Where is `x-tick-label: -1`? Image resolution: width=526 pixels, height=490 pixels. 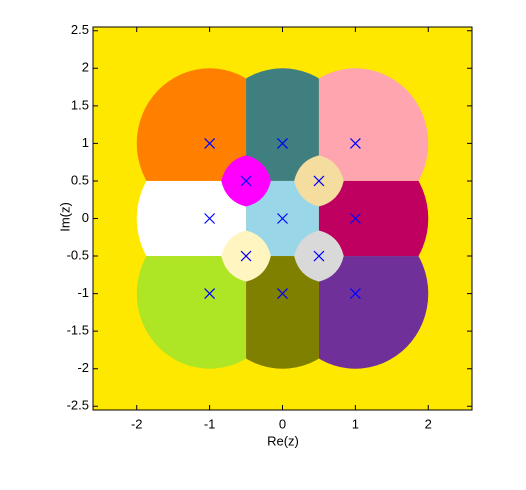 x-tick-label: -1 is located at coordinates (210, 423).